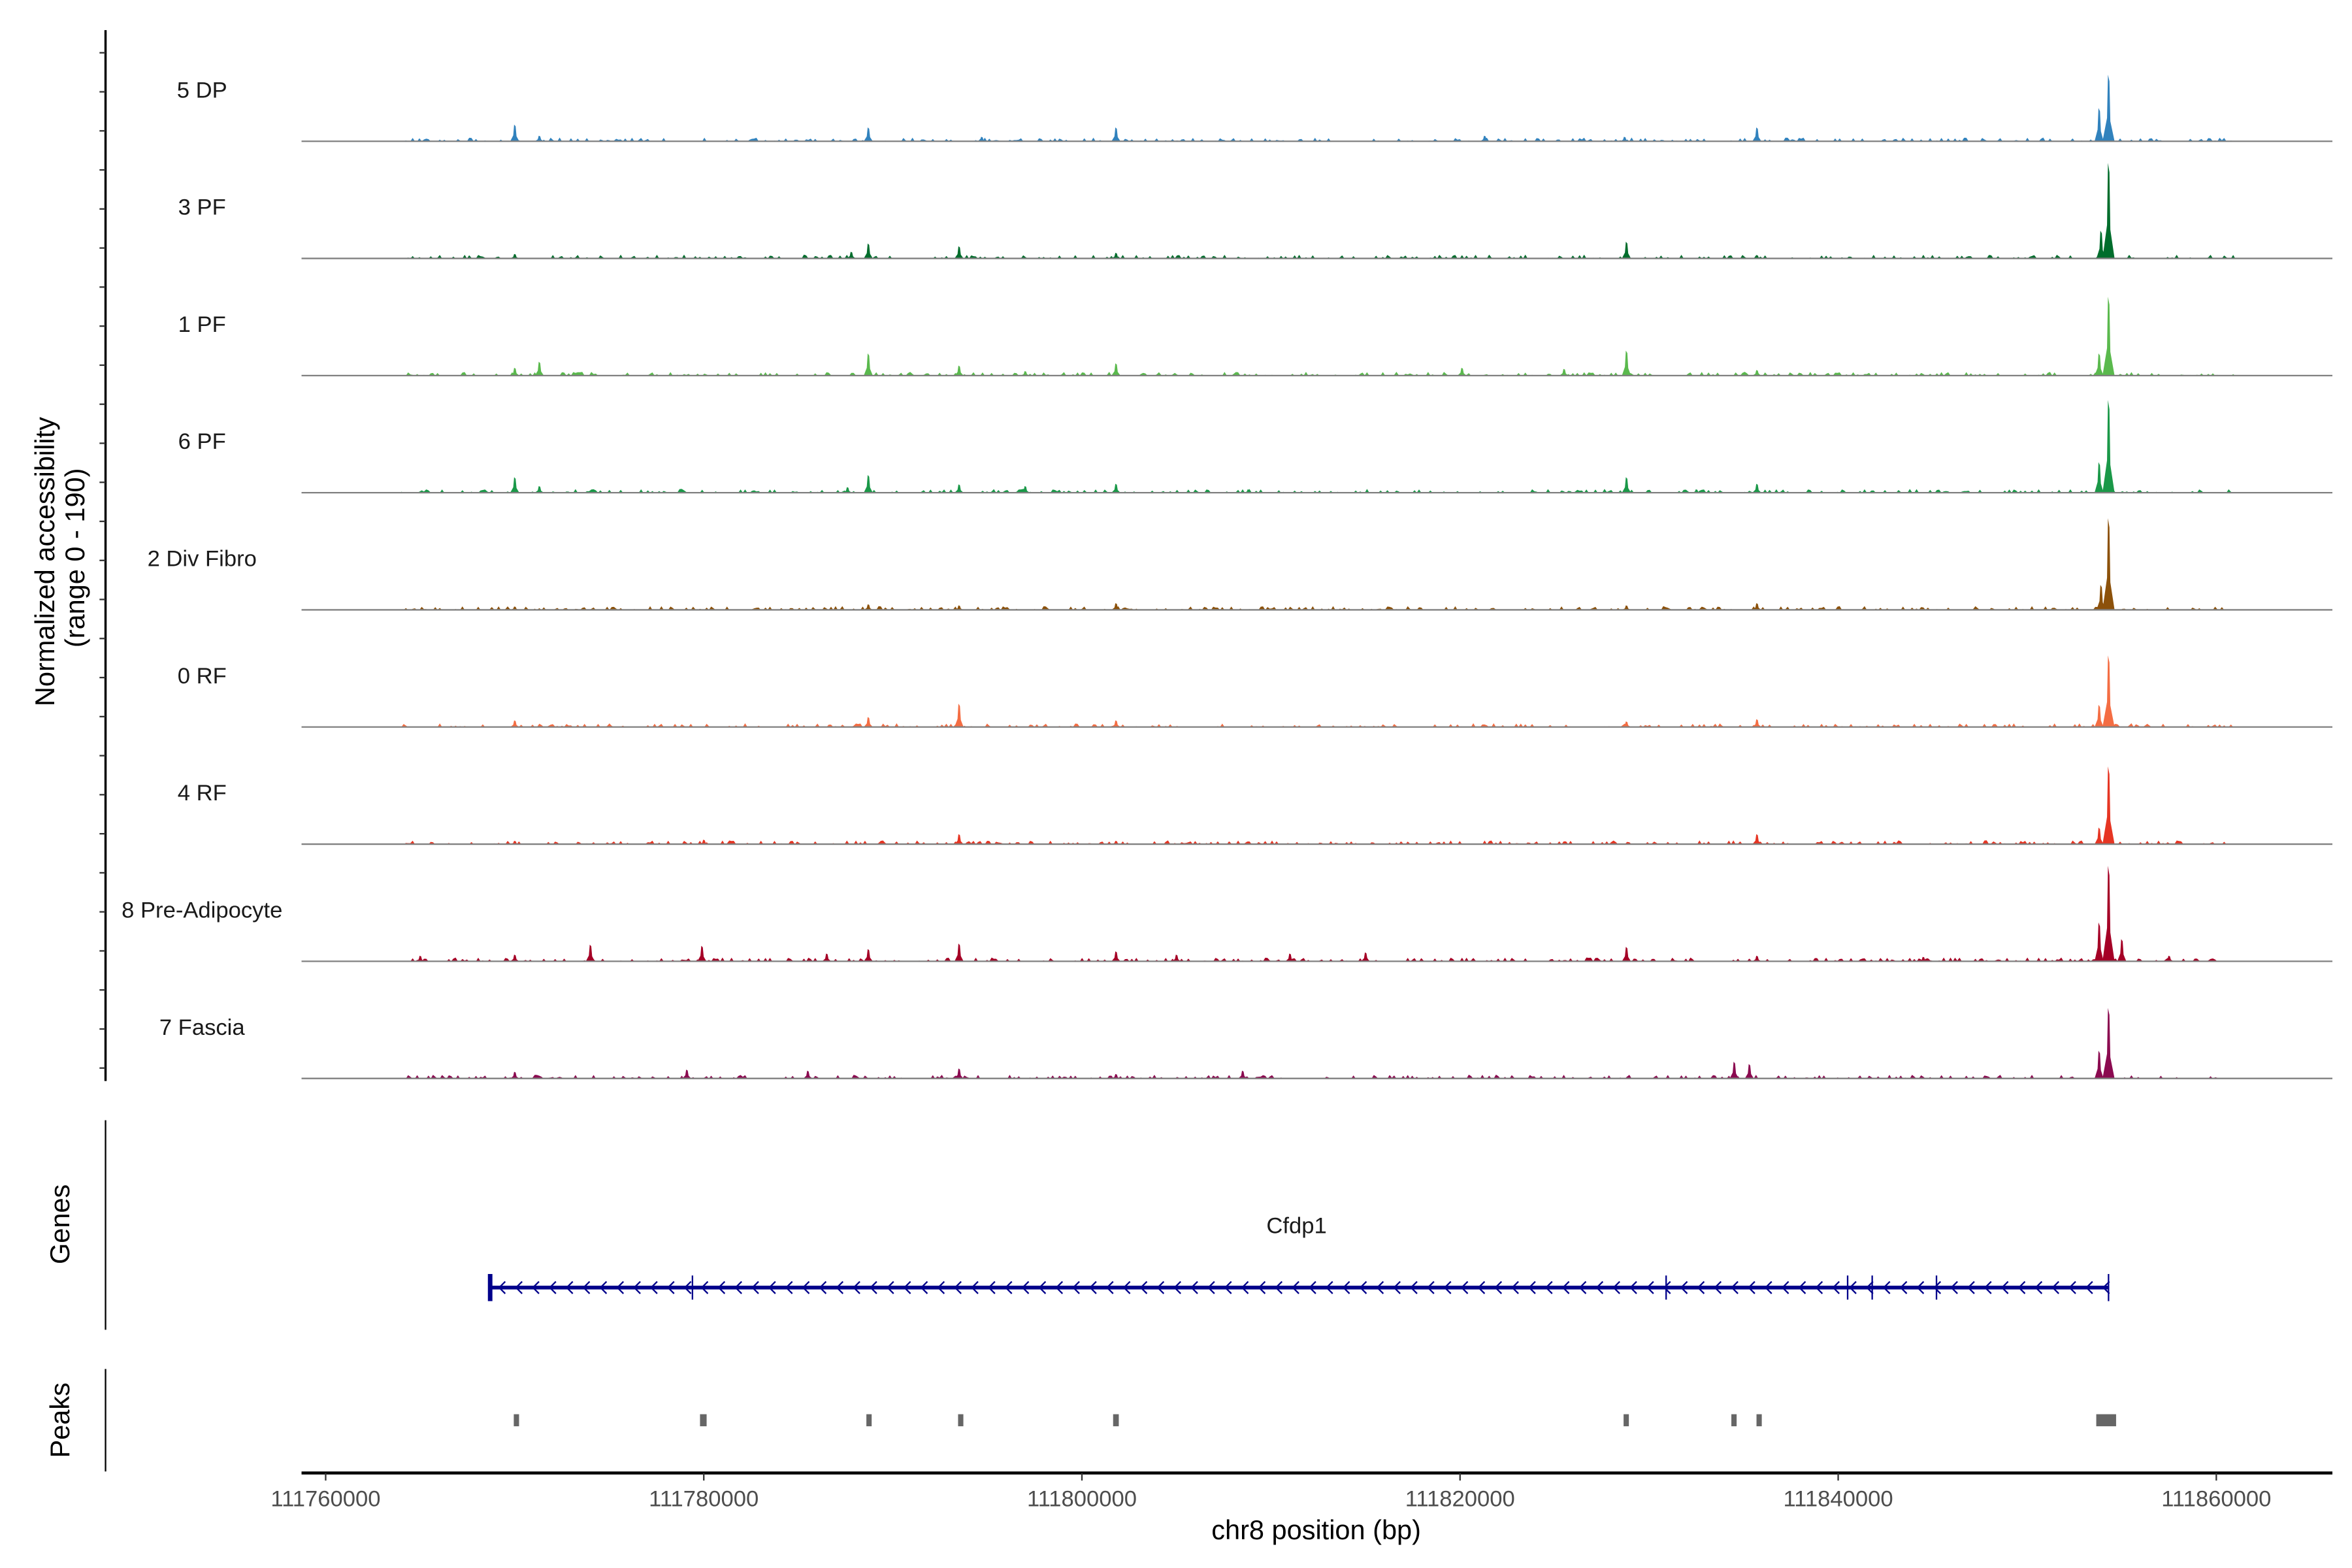  I want to click on track-label: 7 Fascia, so click(202, 1027).